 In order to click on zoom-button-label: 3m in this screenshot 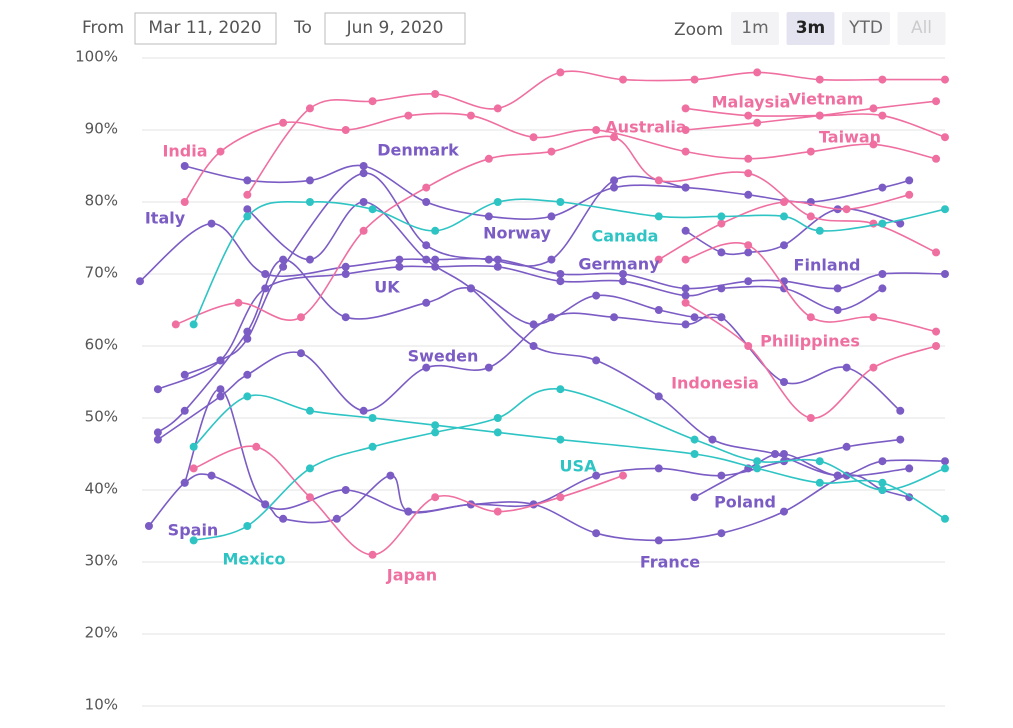, I will do `click(811, 28)`.